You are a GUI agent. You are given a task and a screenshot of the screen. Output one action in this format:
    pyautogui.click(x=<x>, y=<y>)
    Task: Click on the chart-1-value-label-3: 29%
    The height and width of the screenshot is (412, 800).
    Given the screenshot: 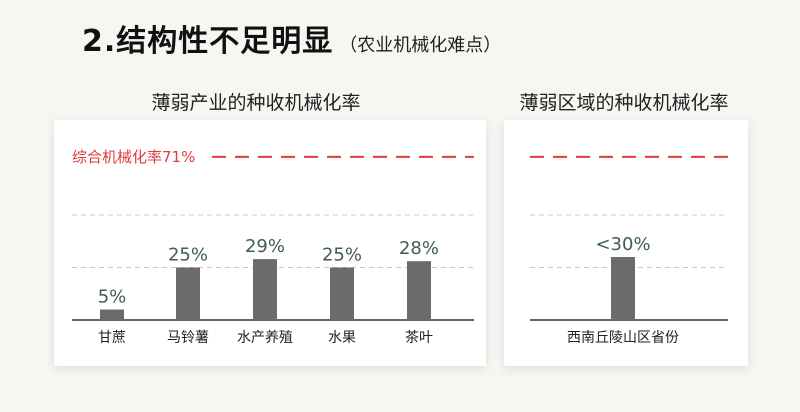 What is the action you would take?
    pyautogui.click(x=265, y=246)
    